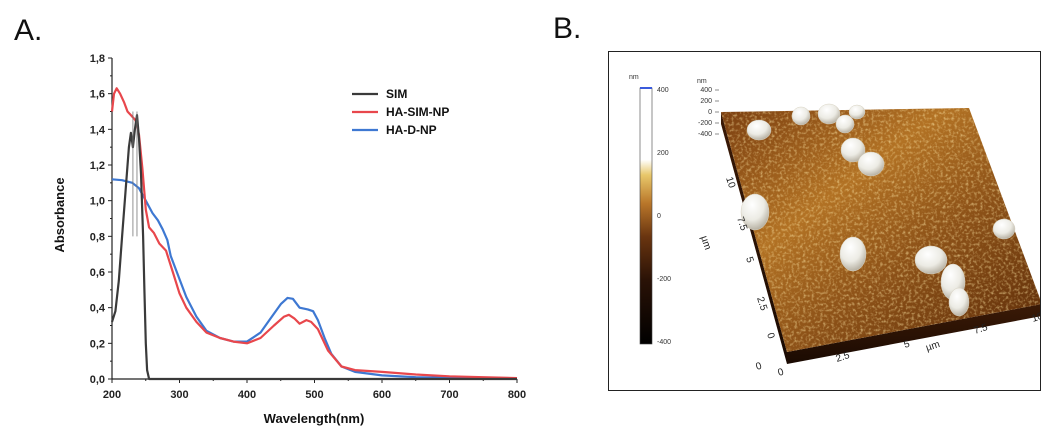  What do you see at coordinates (702, 81) in the screenshot?
I see `afm-z-unit: nm` at bounding box center [702, 81].